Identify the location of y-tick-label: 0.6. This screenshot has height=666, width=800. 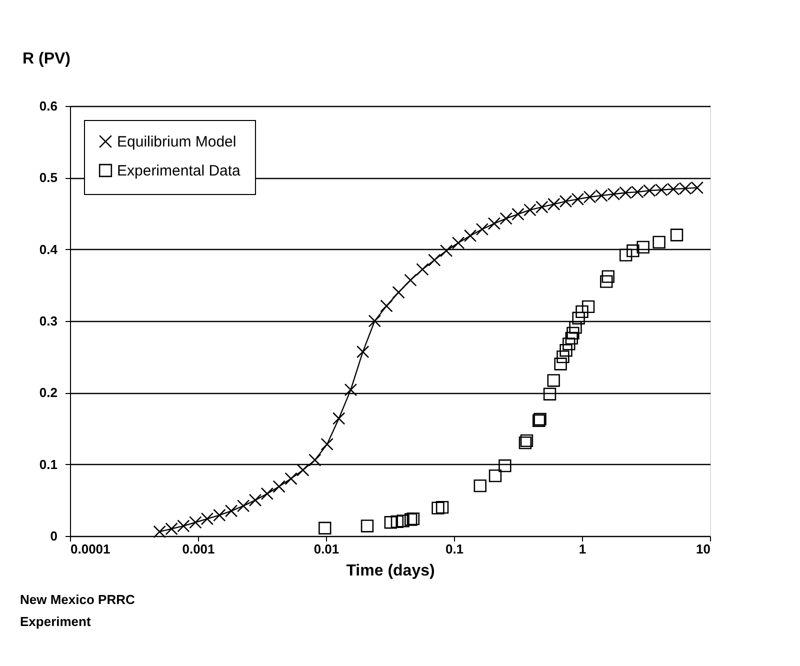
(48, 106).